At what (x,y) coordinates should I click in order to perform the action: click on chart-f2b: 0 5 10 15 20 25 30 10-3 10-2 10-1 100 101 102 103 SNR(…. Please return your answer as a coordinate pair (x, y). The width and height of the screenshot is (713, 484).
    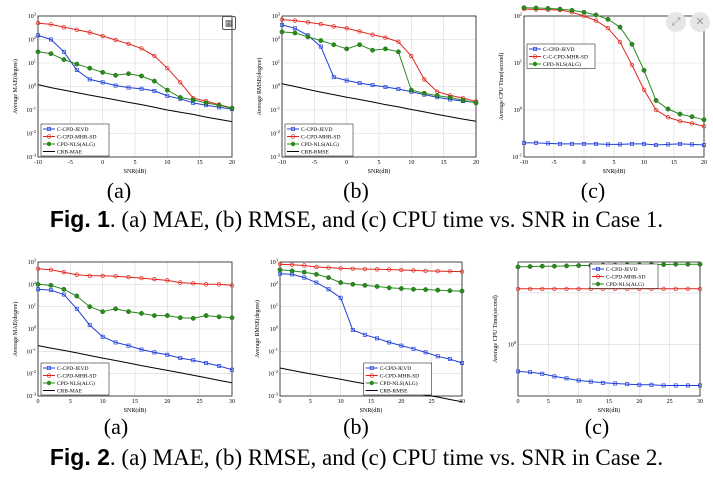
    Looking at the image, I should click on (359, 336).